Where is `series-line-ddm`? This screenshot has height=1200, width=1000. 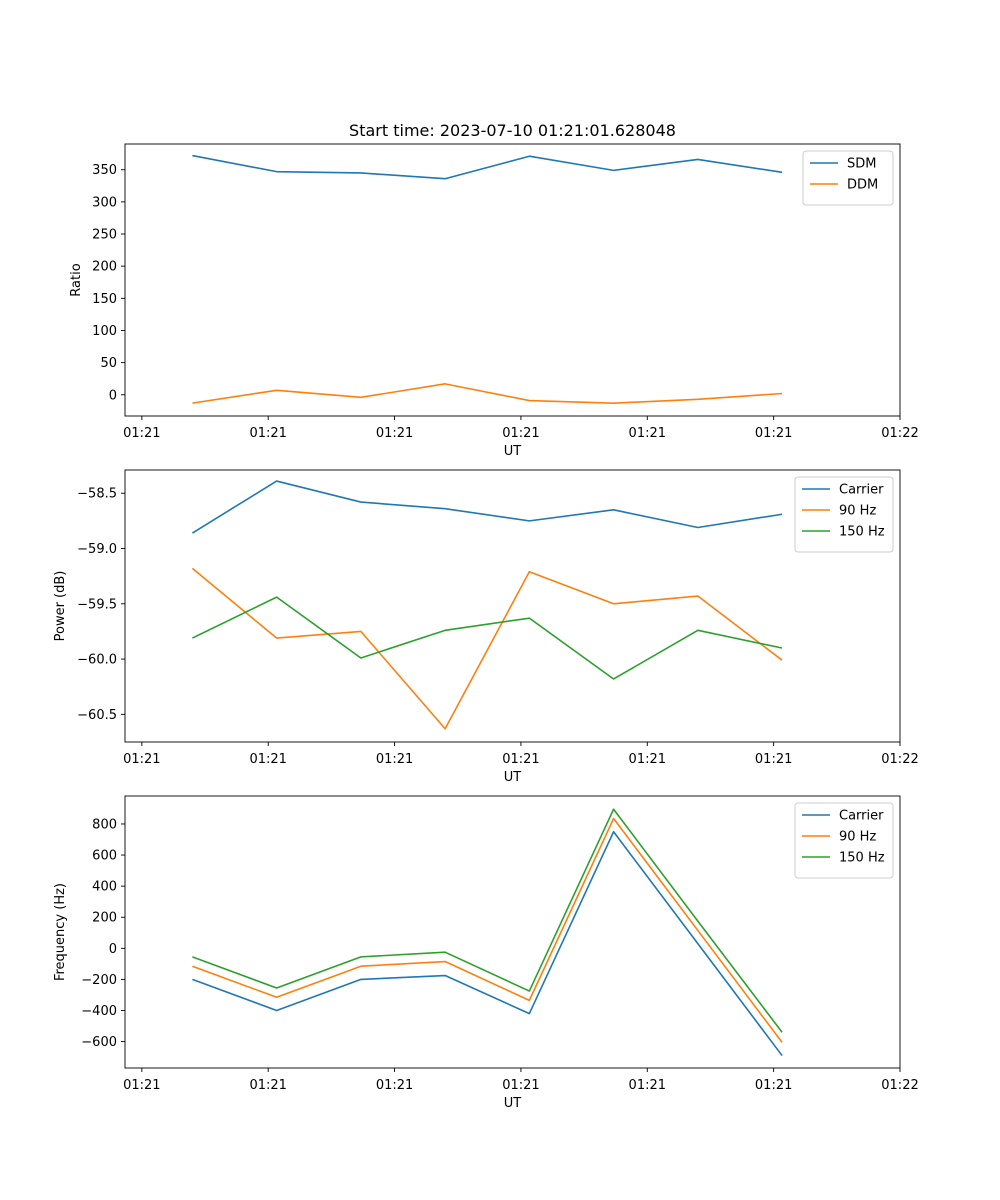
series-line-ddm is located at coordinates (487, 393).